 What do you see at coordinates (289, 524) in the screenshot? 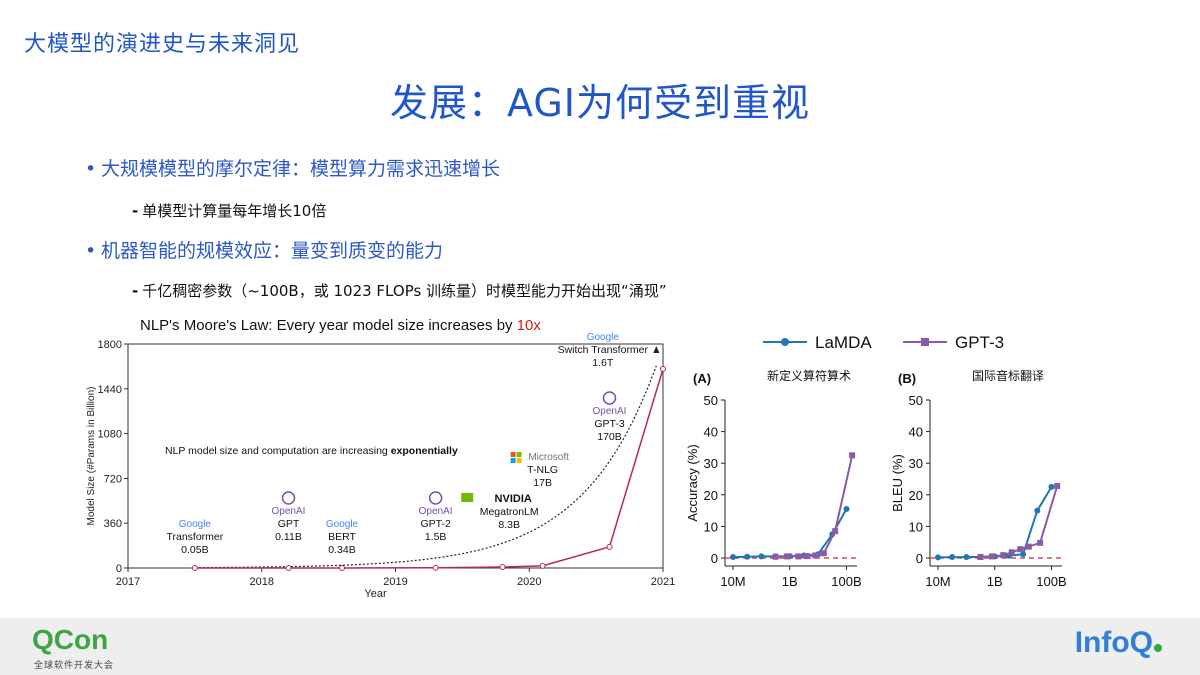
I see `model-name: GPT` at bounding box center [289, 524].